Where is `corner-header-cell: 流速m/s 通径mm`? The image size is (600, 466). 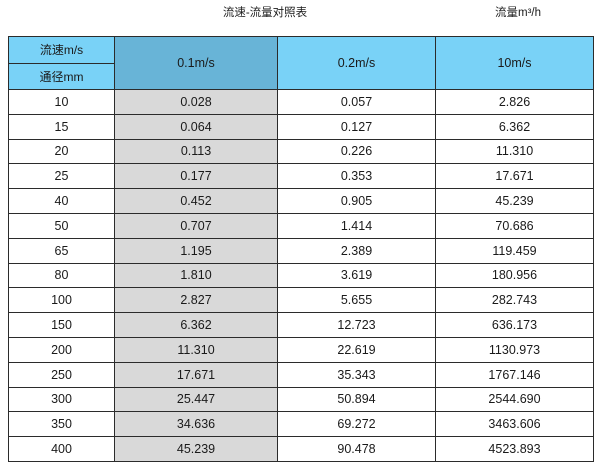
corner-header-cell: 流速m/s 通径mm is located at coordinates (61, 63).